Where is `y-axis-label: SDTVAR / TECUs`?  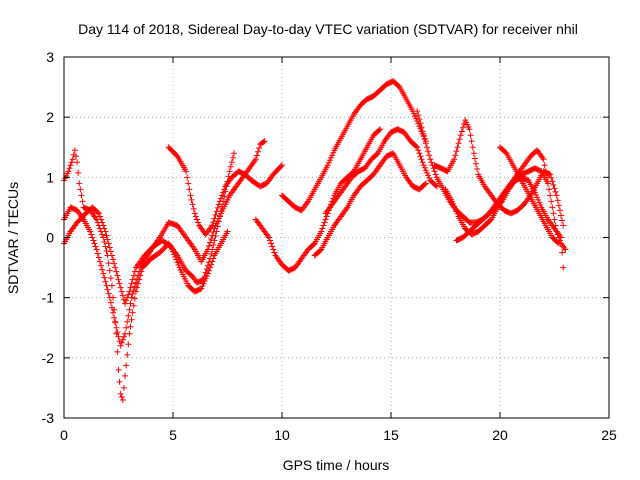
y-axis-label: SDTVAR / TECUs is located at coordinates (13, 238).